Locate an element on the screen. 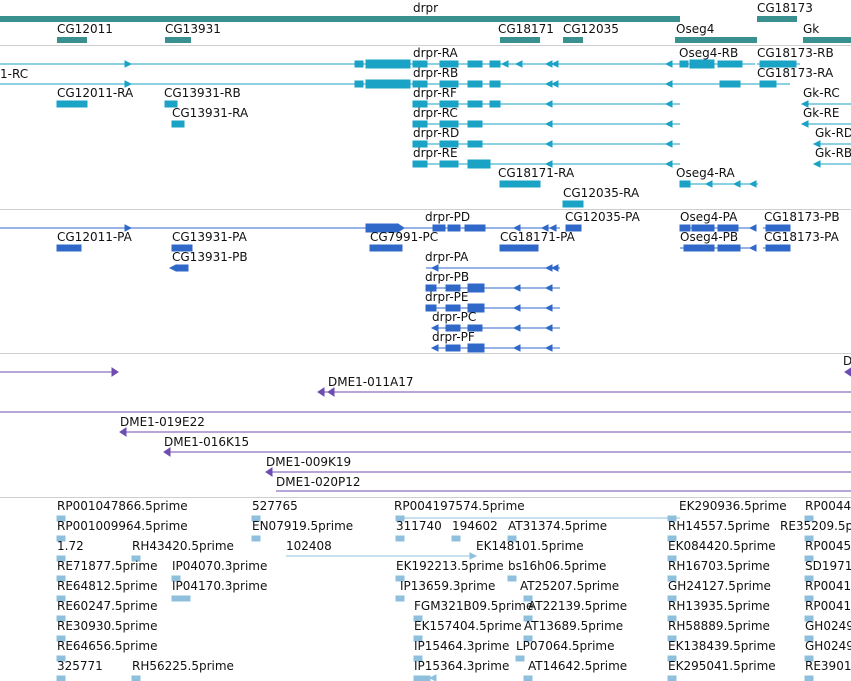 The height and width of the screenshot is (681, 851). protein-cg7991-pc is located at coordinates (386, 248).